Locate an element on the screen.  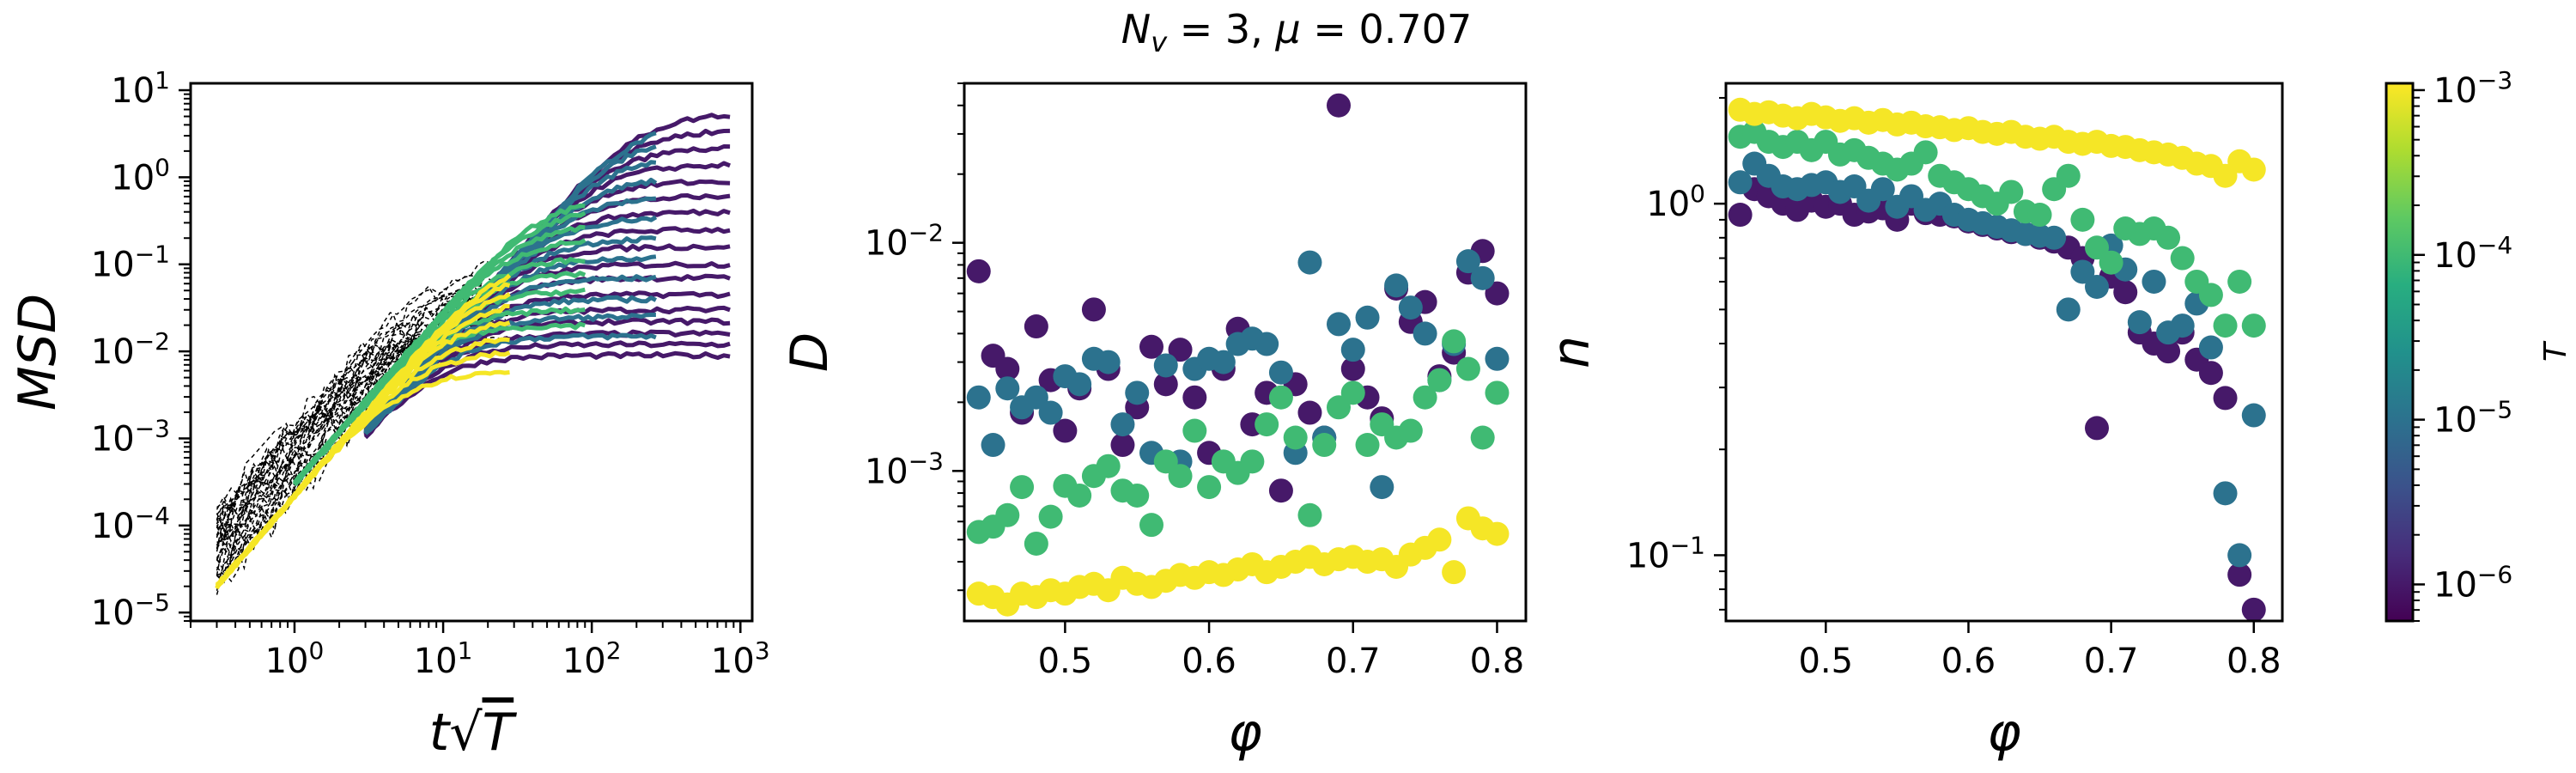
x-axis-label: φ is located at coordinates (1245, 733).